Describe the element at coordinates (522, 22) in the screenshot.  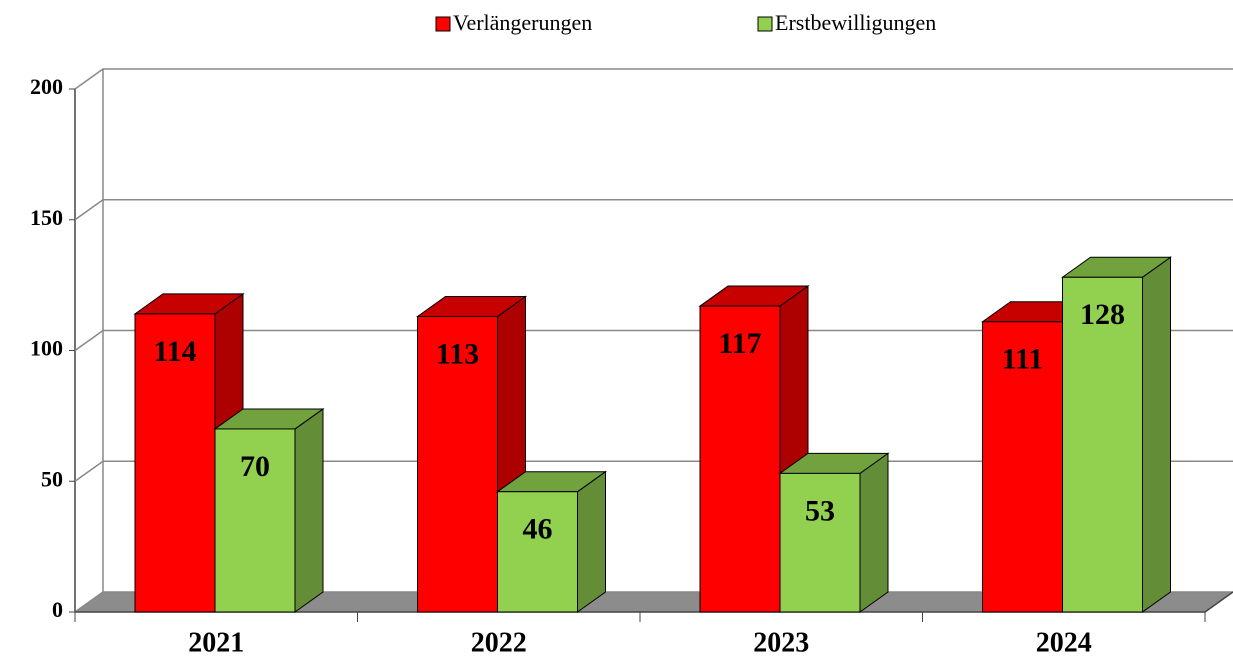
I see `legend-label: Verlängerungen` at that location.